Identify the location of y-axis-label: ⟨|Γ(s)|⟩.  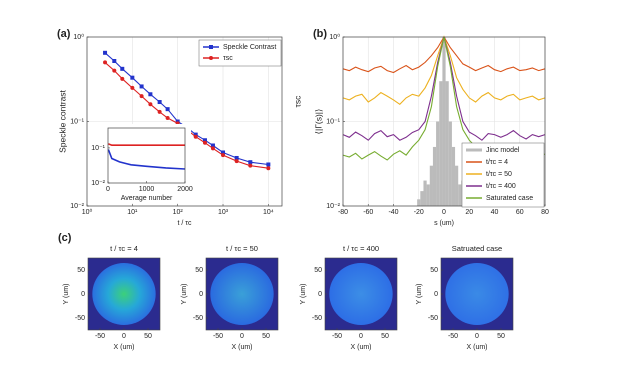
(318, 122).